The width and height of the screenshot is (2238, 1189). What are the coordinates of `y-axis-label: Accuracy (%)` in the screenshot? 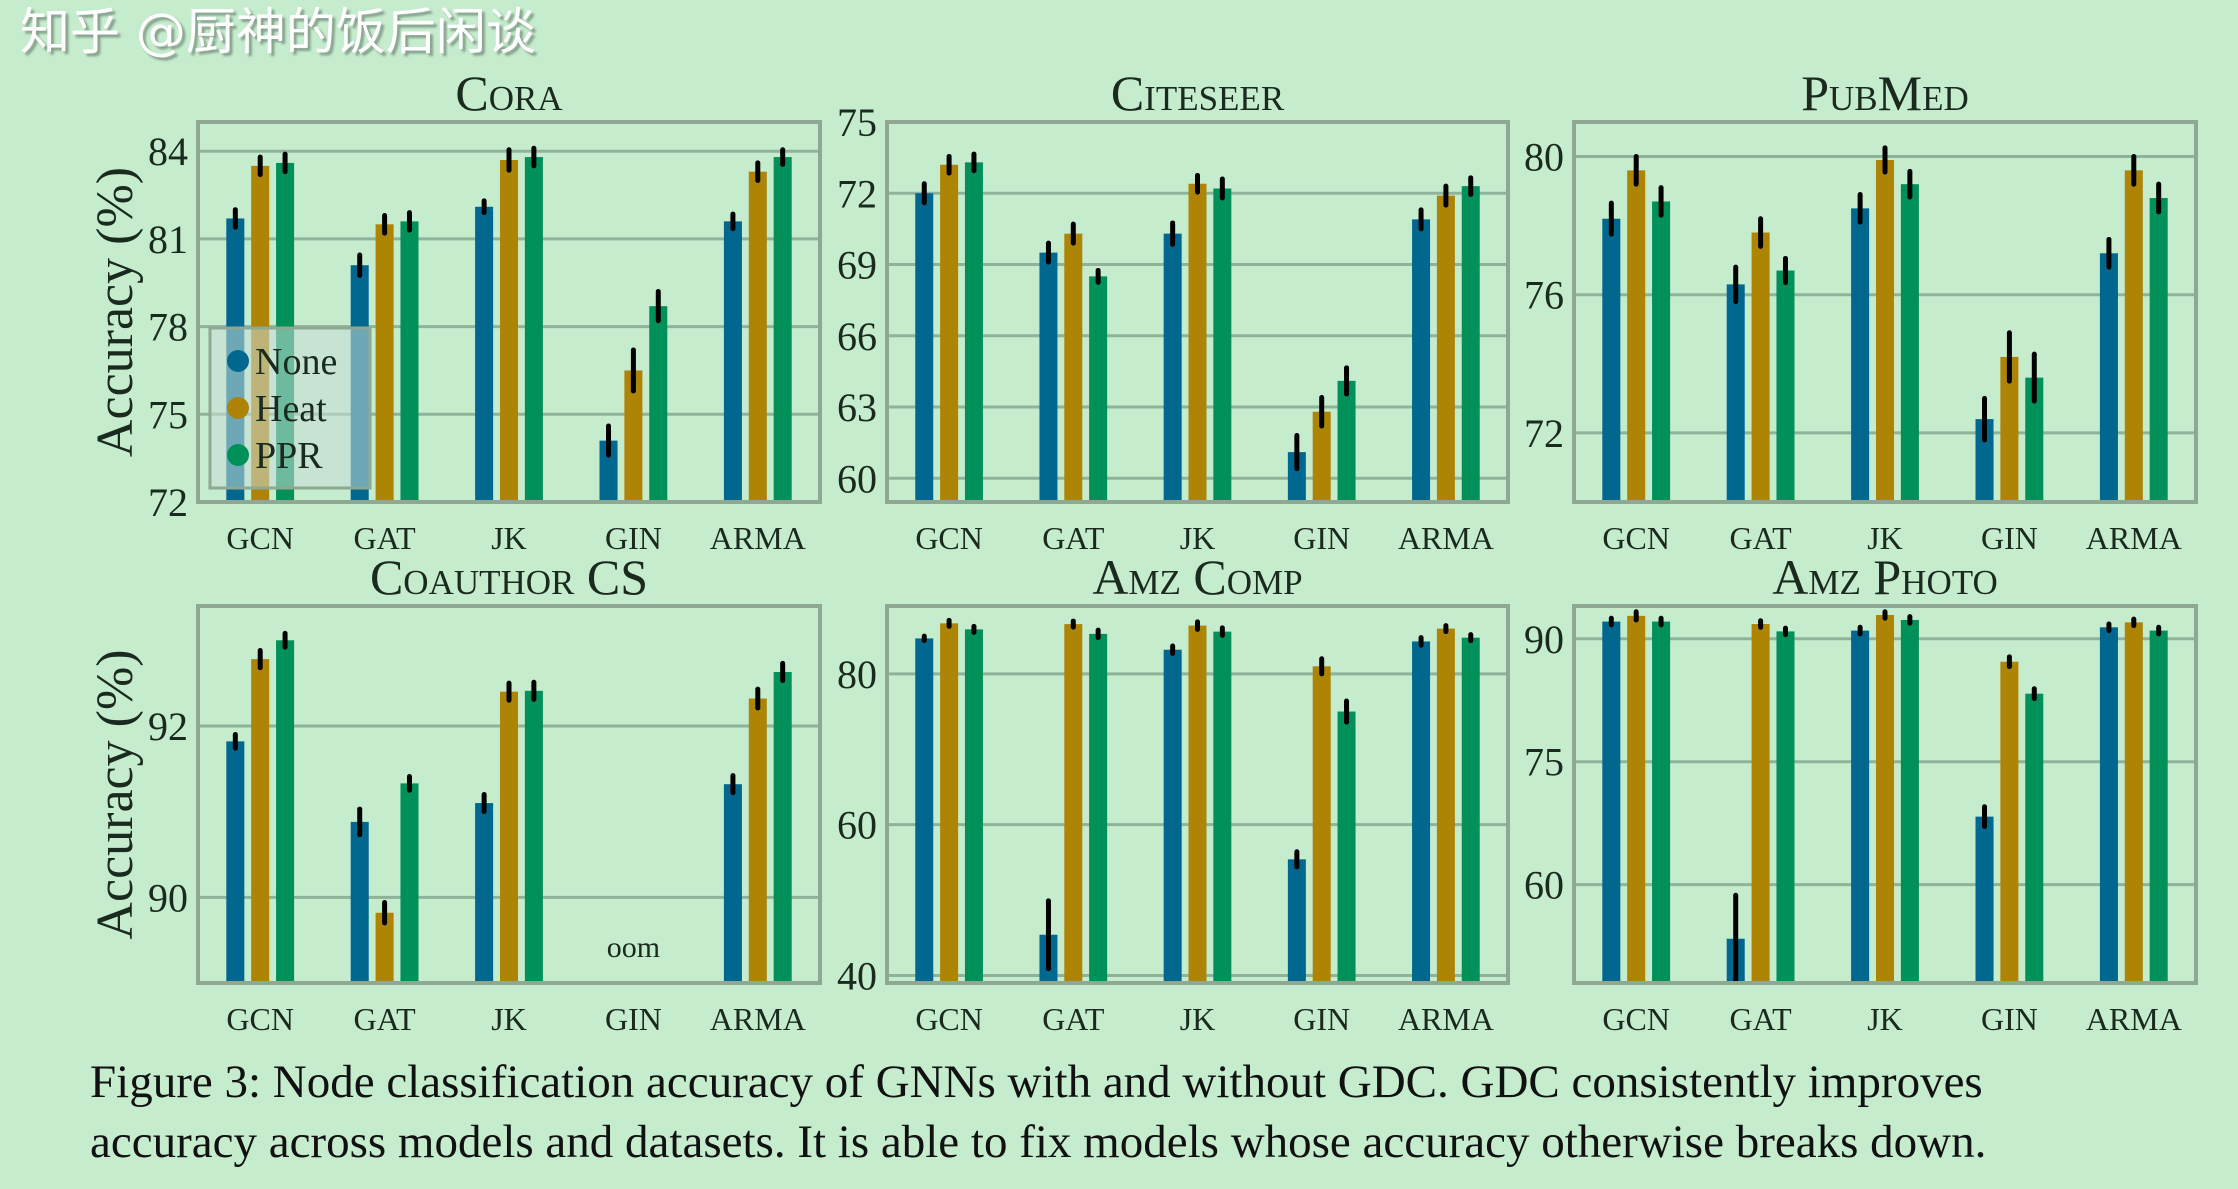 It's located at (115, 312).